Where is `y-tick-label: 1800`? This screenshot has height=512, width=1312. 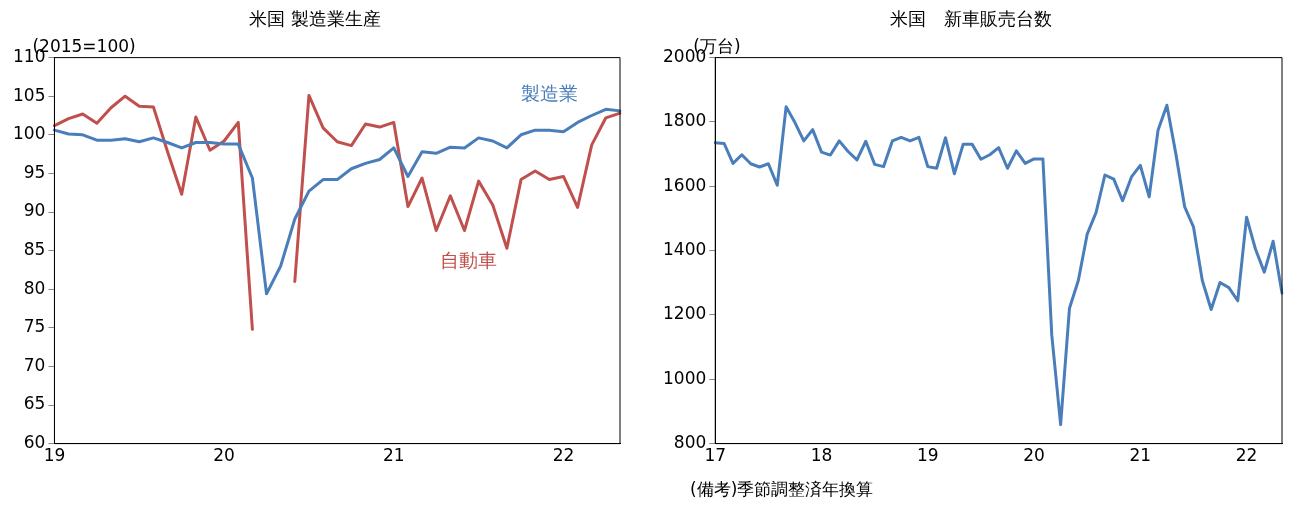
y-tick-label: 1800 is located at coordinates (685, 120).